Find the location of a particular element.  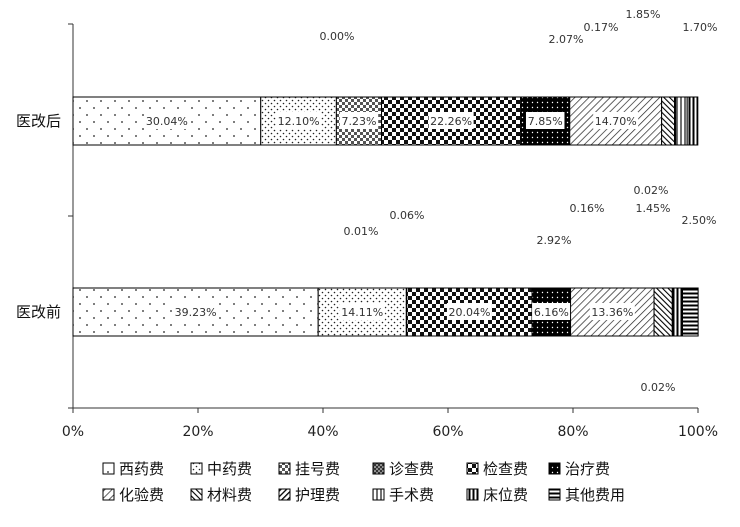

data-label: 13.36% is located at coordinates (612, 312).